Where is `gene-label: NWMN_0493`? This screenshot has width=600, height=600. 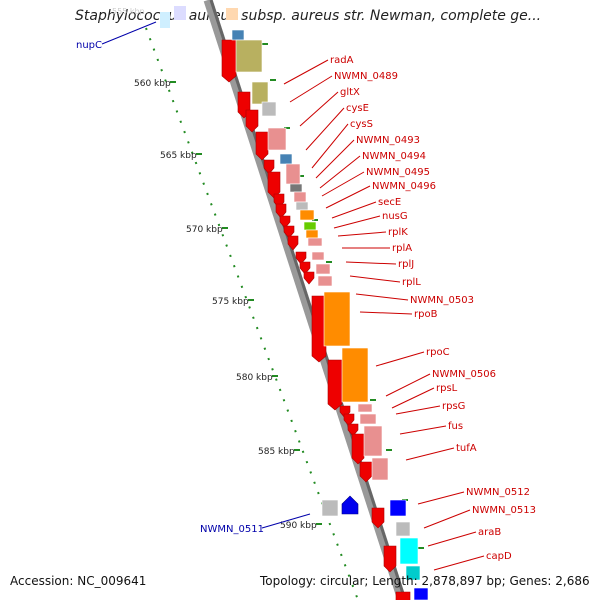
gene-label: NWMN_0493 is located at coordinates (388, 140).